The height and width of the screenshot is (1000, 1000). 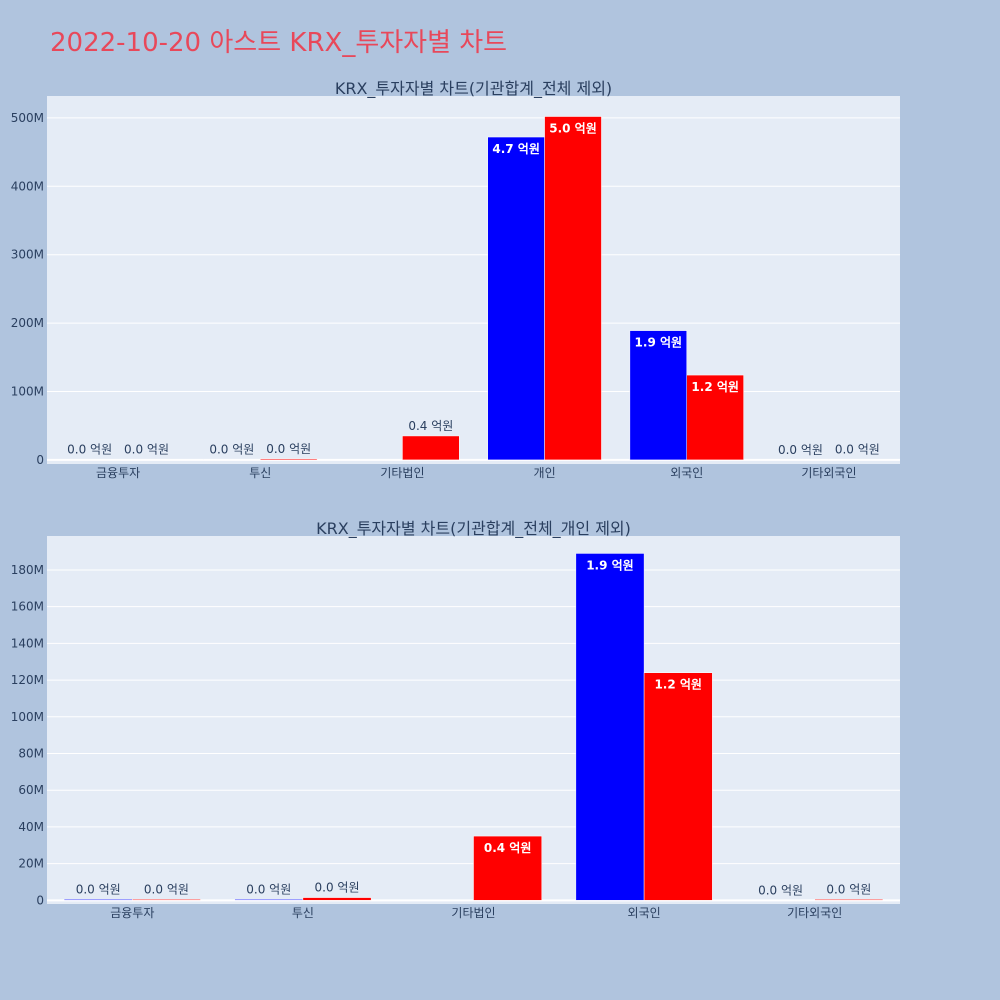 I want to click on y-tick-label: 300M, so click(x=27, y=255).